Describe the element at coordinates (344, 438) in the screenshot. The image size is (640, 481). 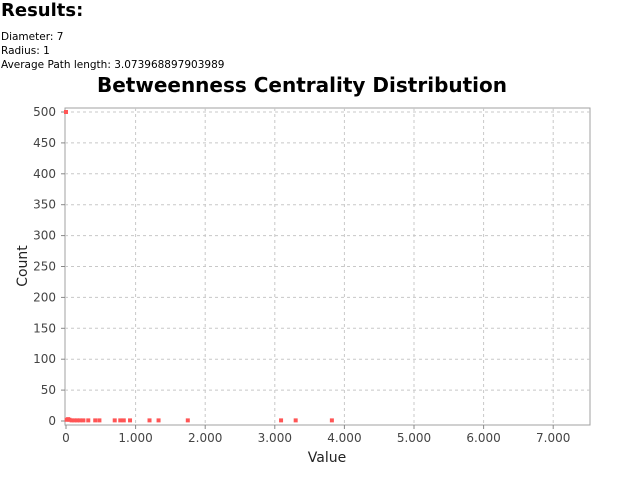
I see `x-tick-label: 4.000` at that location.